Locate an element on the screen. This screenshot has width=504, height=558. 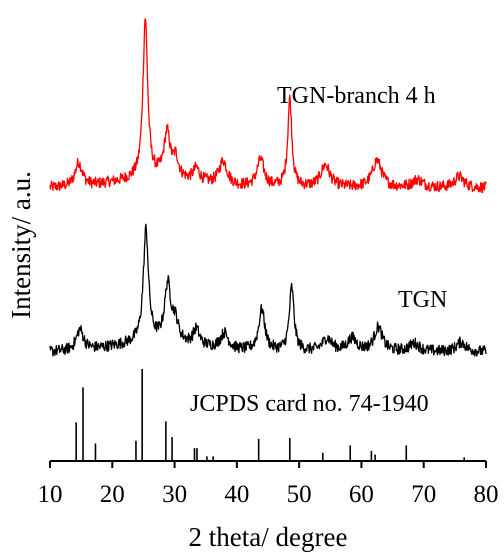
x-tick-label: 30 is located at coordinates (174, 494).